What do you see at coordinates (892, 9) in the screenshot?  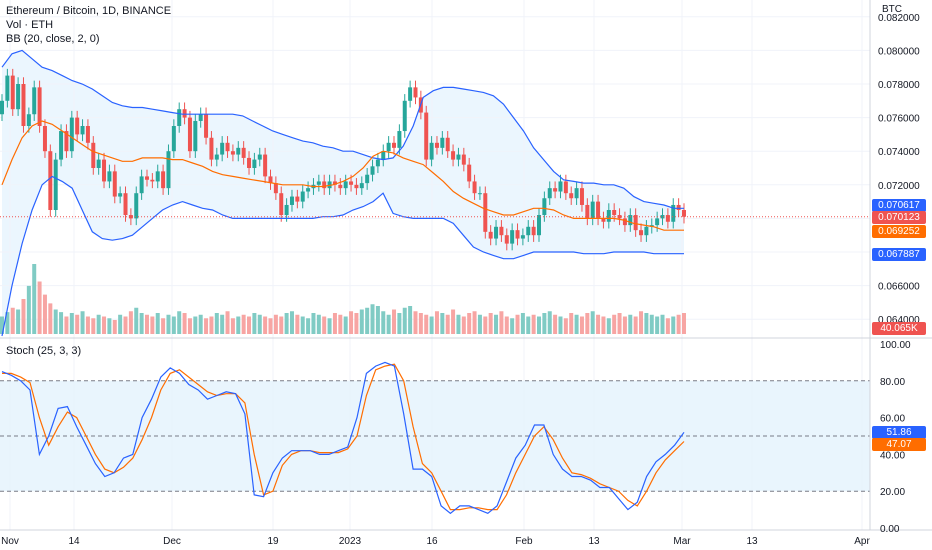 I see `price-unit: BTC` at bounding box center [892, 9].